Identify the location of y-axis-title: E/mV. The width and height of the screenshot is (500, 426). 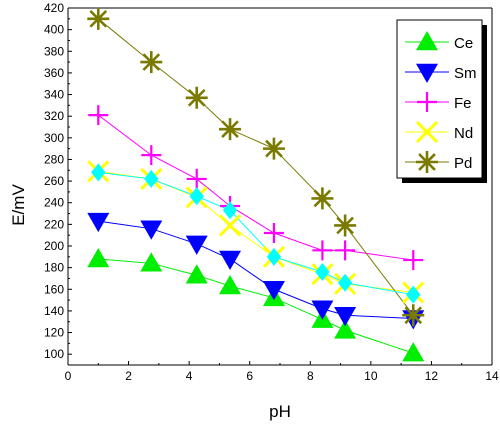
(18, 205).